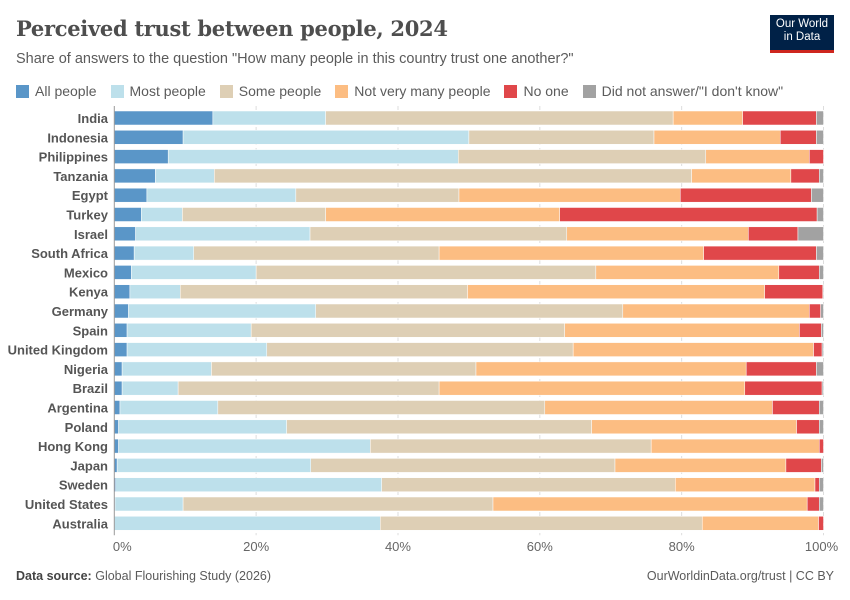 The height and width of the screenshot is (600, 850). I want to click on license-link: OurWorldinData.org/trust | CC BY, so click(740, 576).